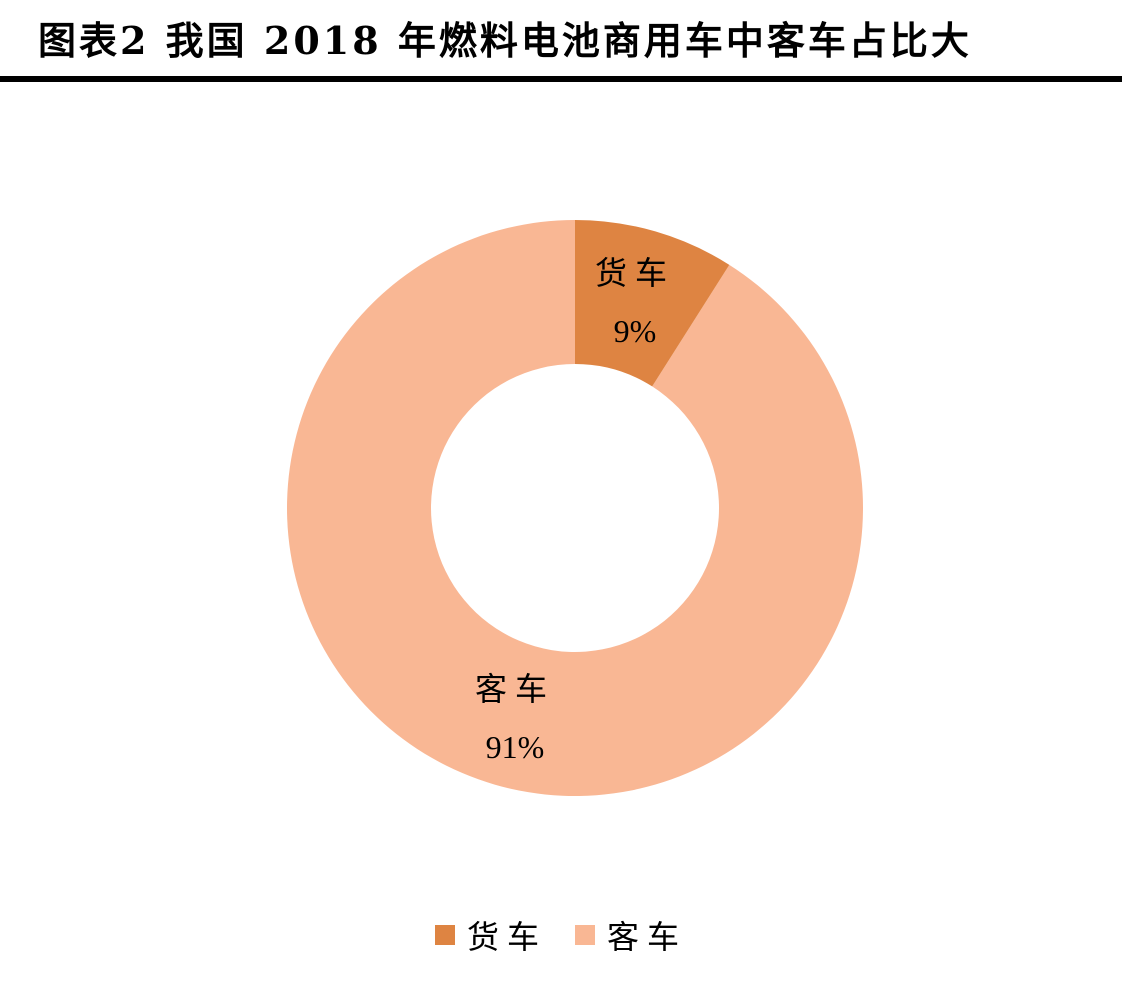  I want to click on legend-swatch-bus, so click(585, 935).